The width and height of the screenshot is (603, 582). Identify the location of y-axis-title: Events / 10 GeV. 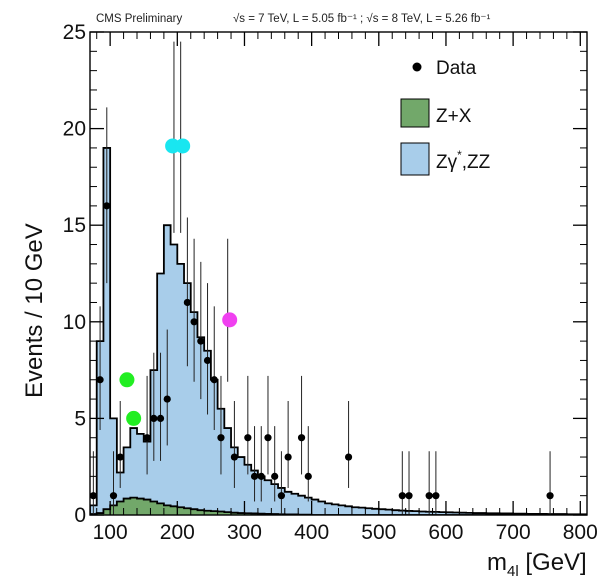
(34, 310).